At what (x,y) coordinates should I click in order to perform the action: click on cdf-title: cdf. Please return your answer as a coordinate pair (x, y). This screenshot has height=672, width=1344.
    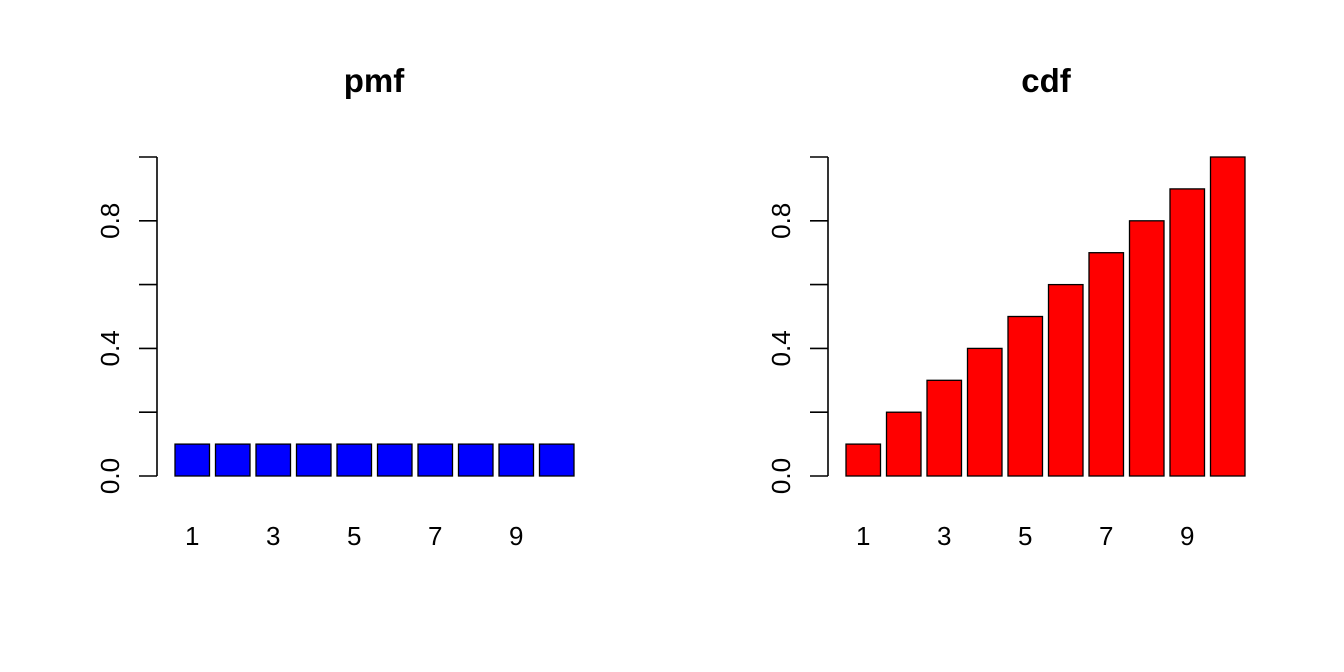
    Looking at the image, I should click on (1046, 80).